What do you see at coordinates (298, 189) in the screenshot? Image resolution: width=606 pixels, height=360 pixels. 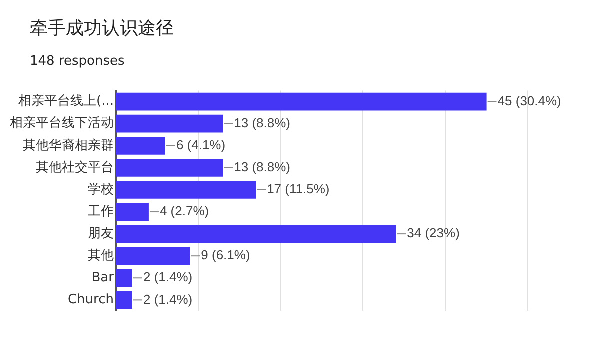 I see `data-label: 17 (11.5%)` at bounding box center [298, 189].